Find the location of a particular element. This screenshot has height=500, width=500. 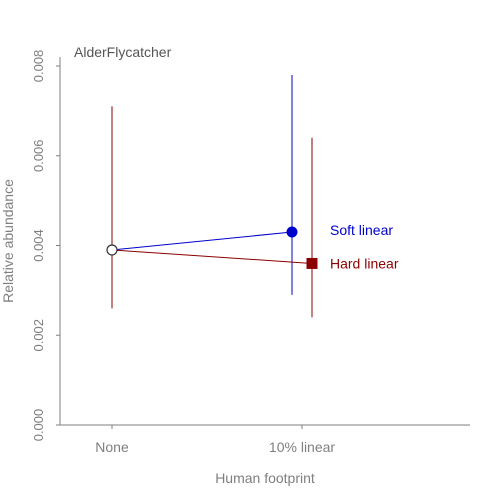

chart-title: AlderFlycatcher is located at coordinates (123, 52).